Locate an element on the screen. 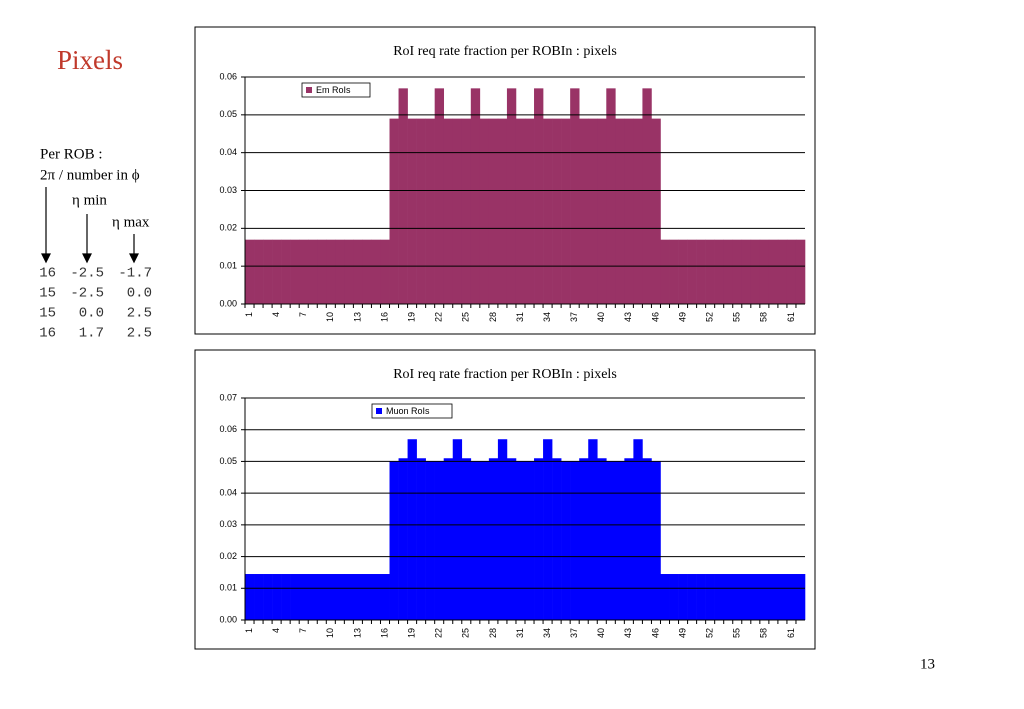 The image size is (1024, 709). table-cell: 2.5 is located at coordinates (139, 314).